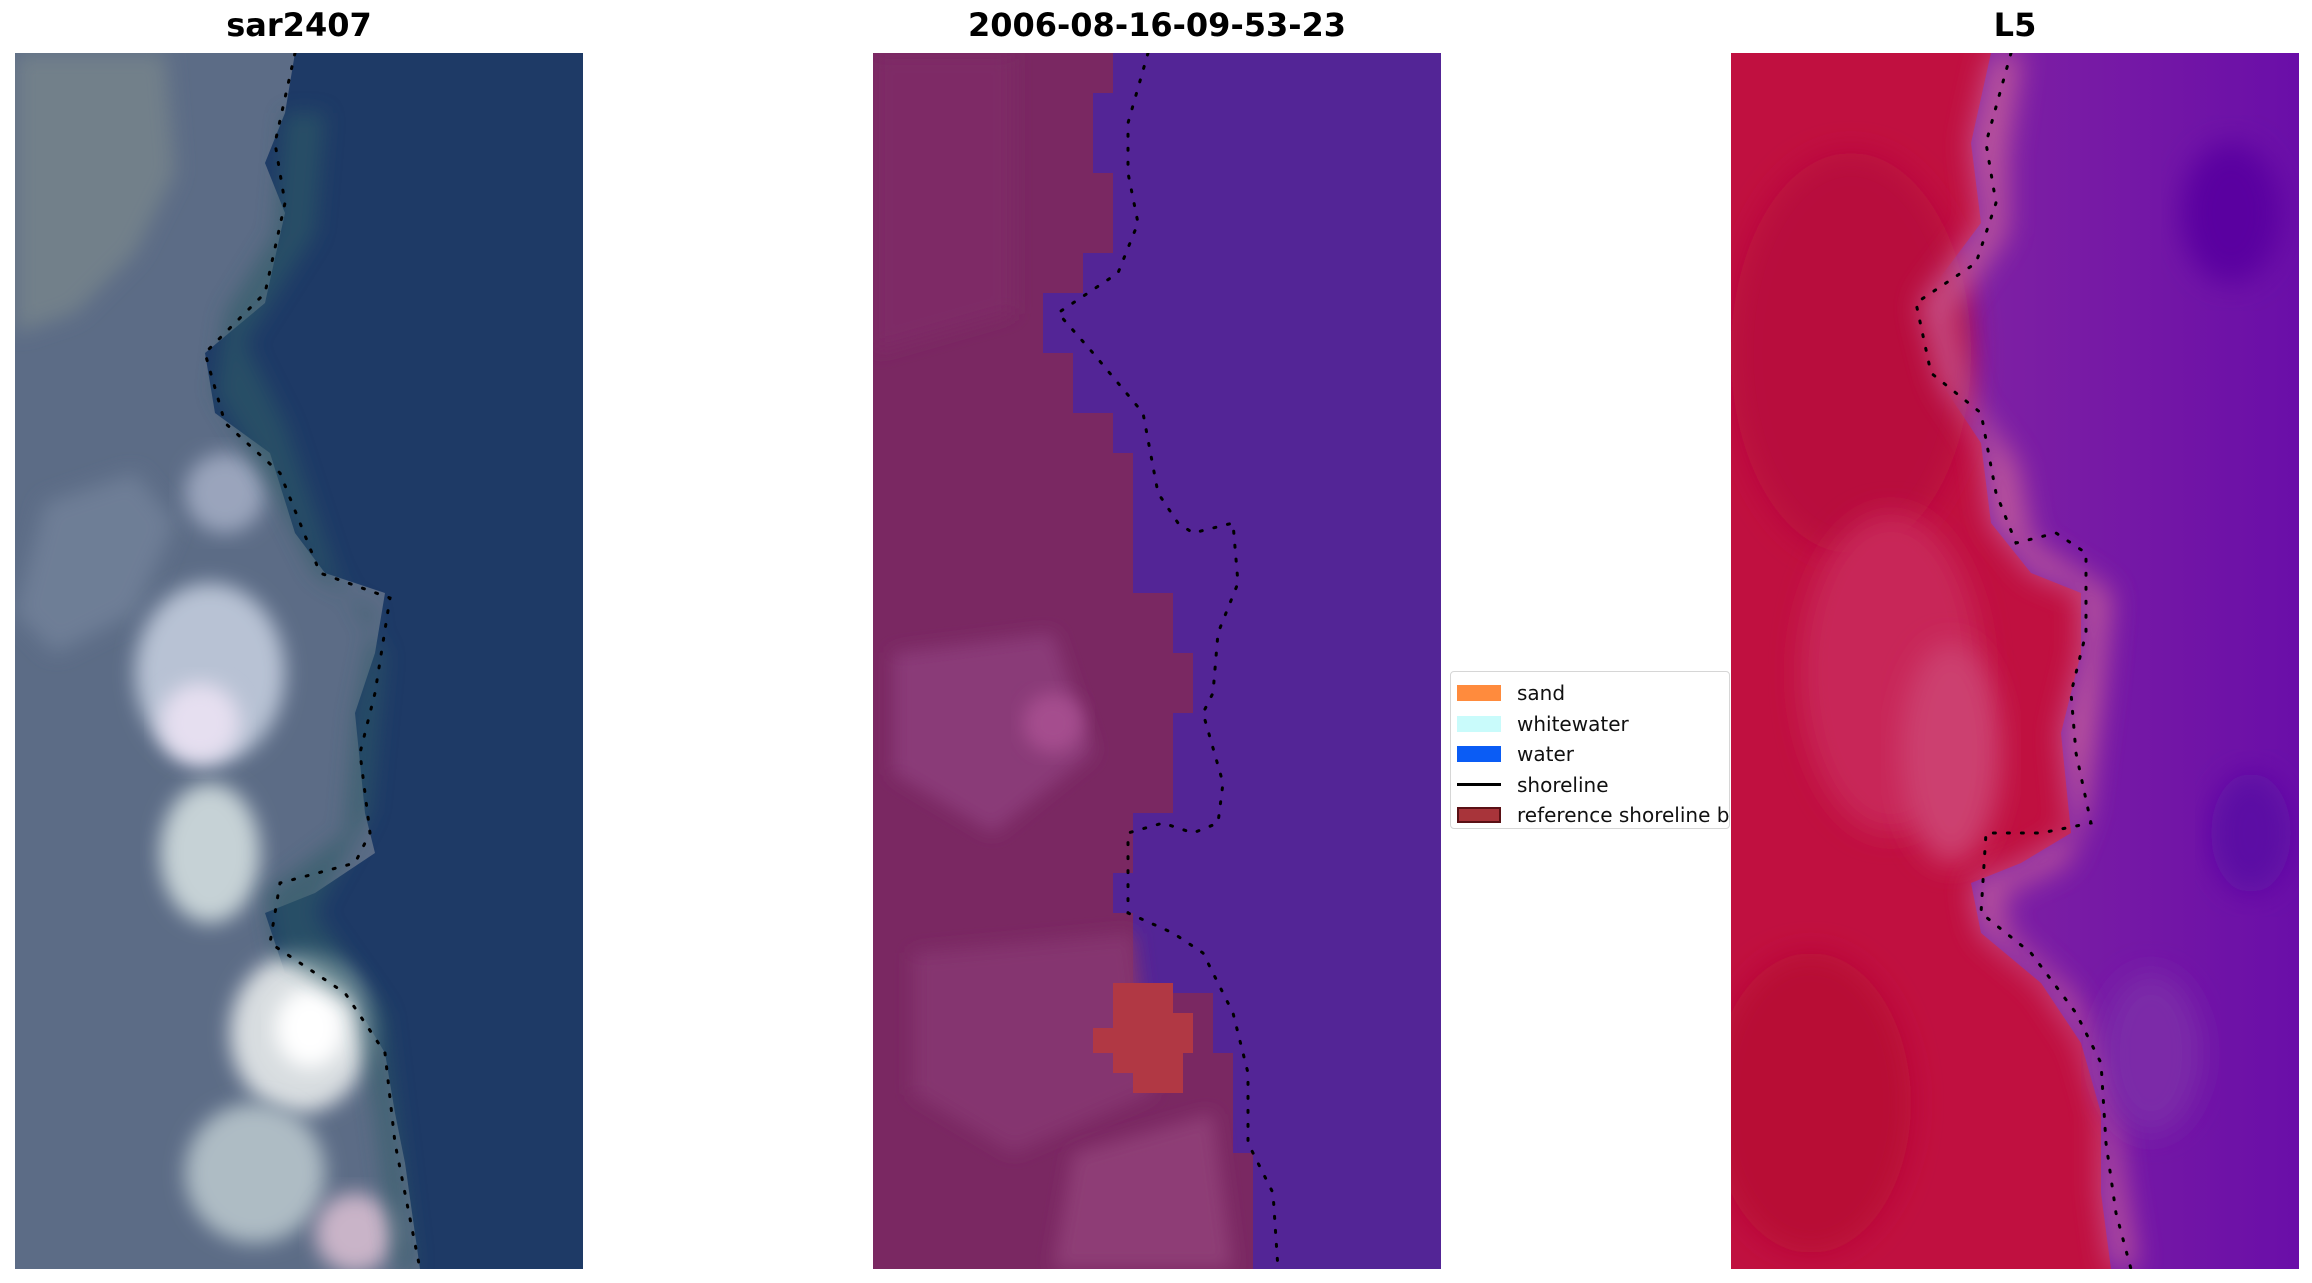 This screenshot has height=1283, width=2312. I want to click on legend-label: whitewater, so click(1573, 723).